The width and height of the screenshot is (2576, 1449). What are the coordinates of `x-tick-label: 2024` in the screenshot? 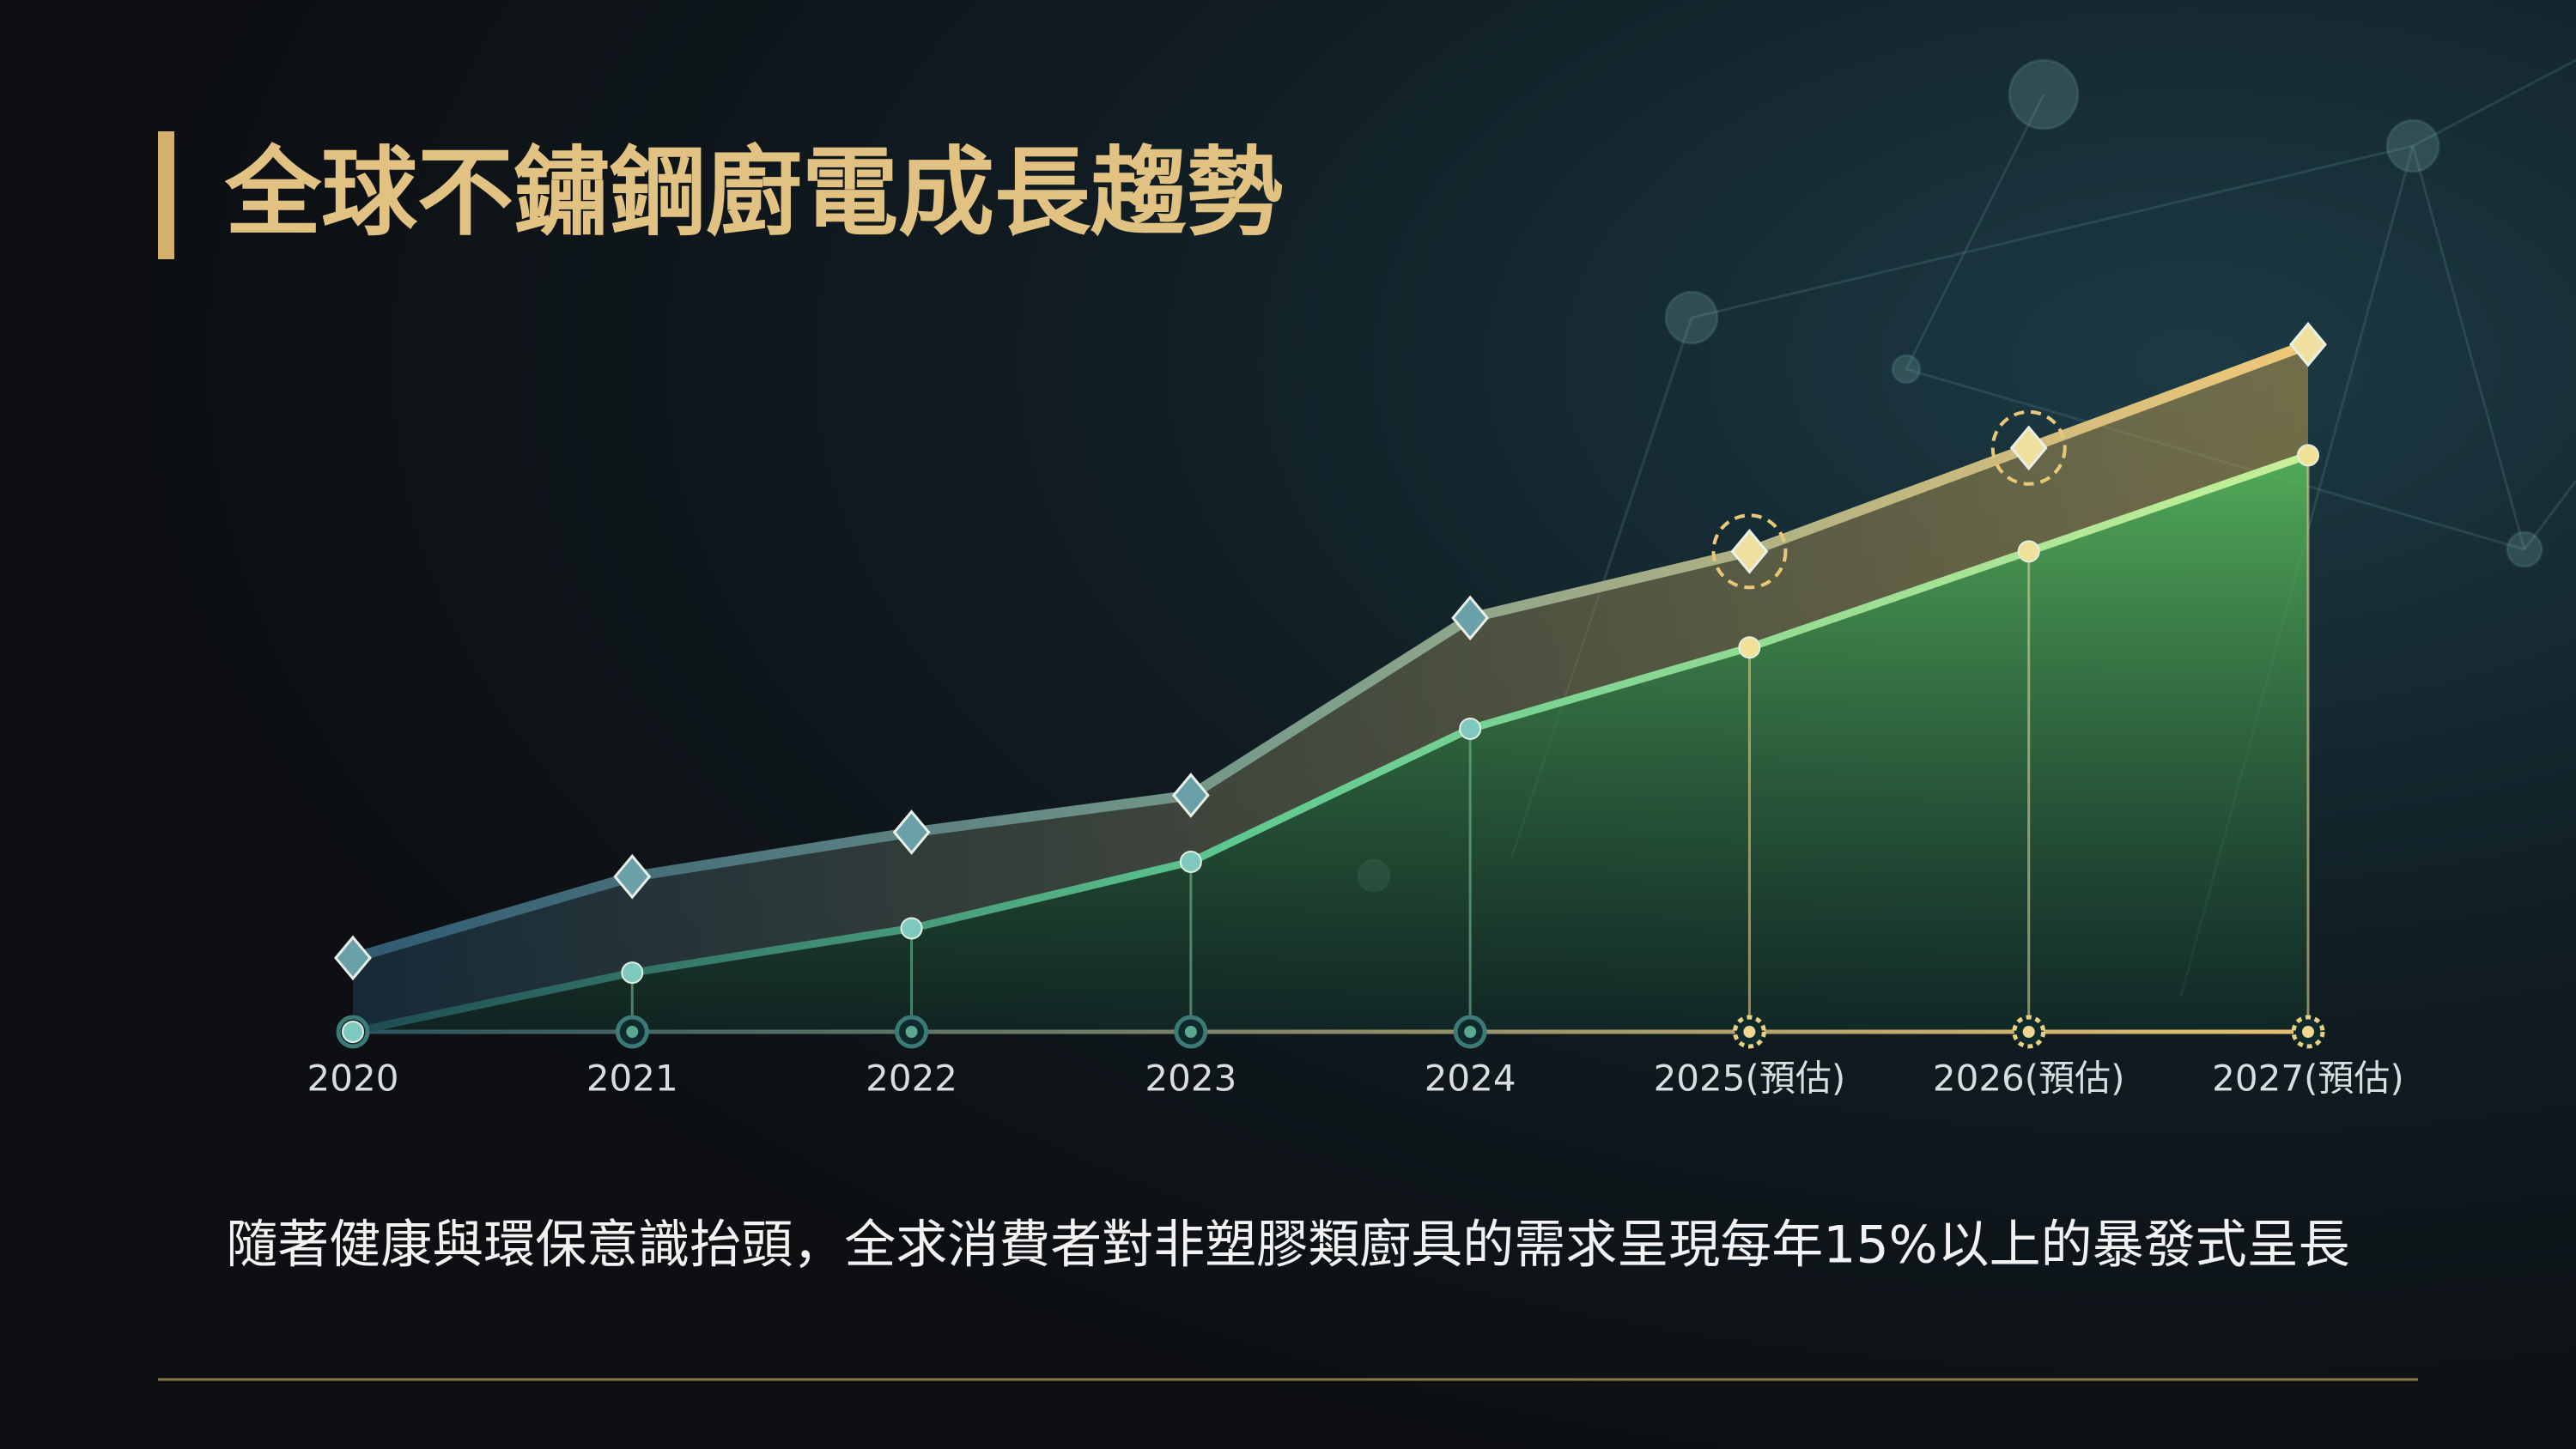 It's located at (1470, 1079).